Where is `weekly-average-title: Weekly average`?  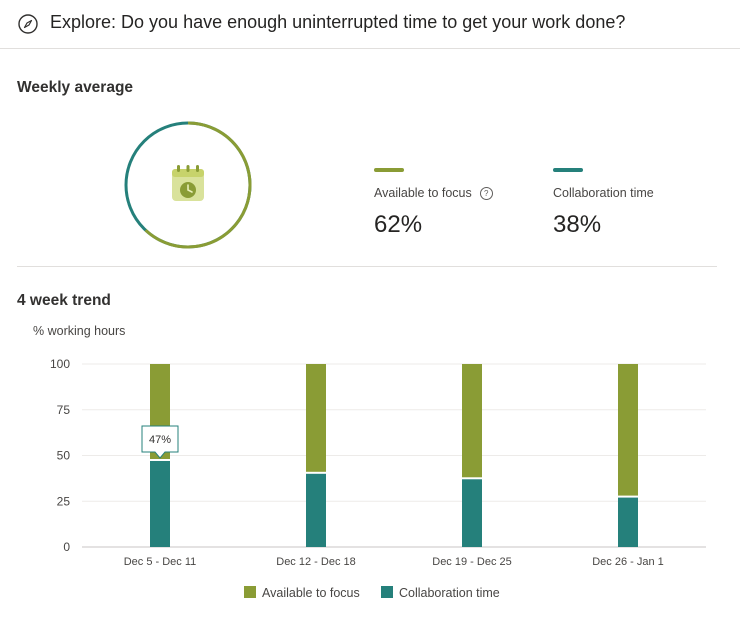 weekly-average-title: Weekly average is located at coordinates (75, 87).